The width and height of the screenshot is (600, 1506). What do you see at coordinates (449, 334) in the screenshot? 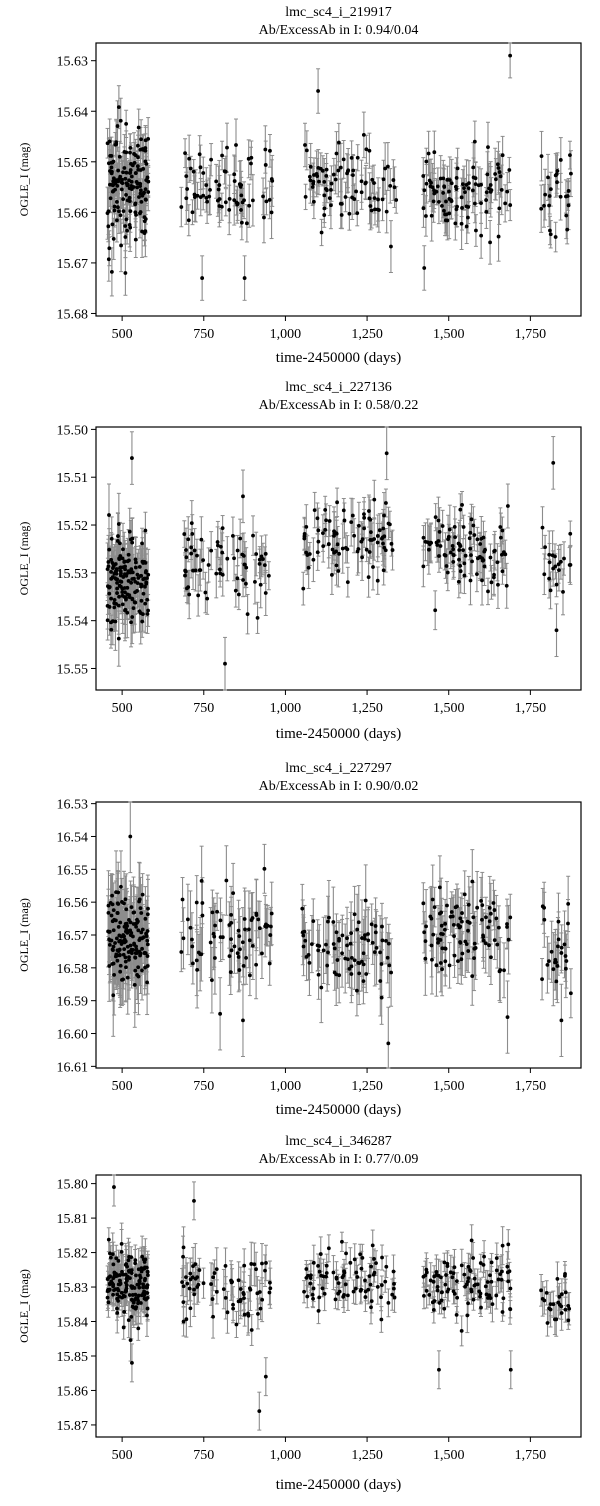
I see `x-tick-label: 1,500` at bounding box center [449, 334].